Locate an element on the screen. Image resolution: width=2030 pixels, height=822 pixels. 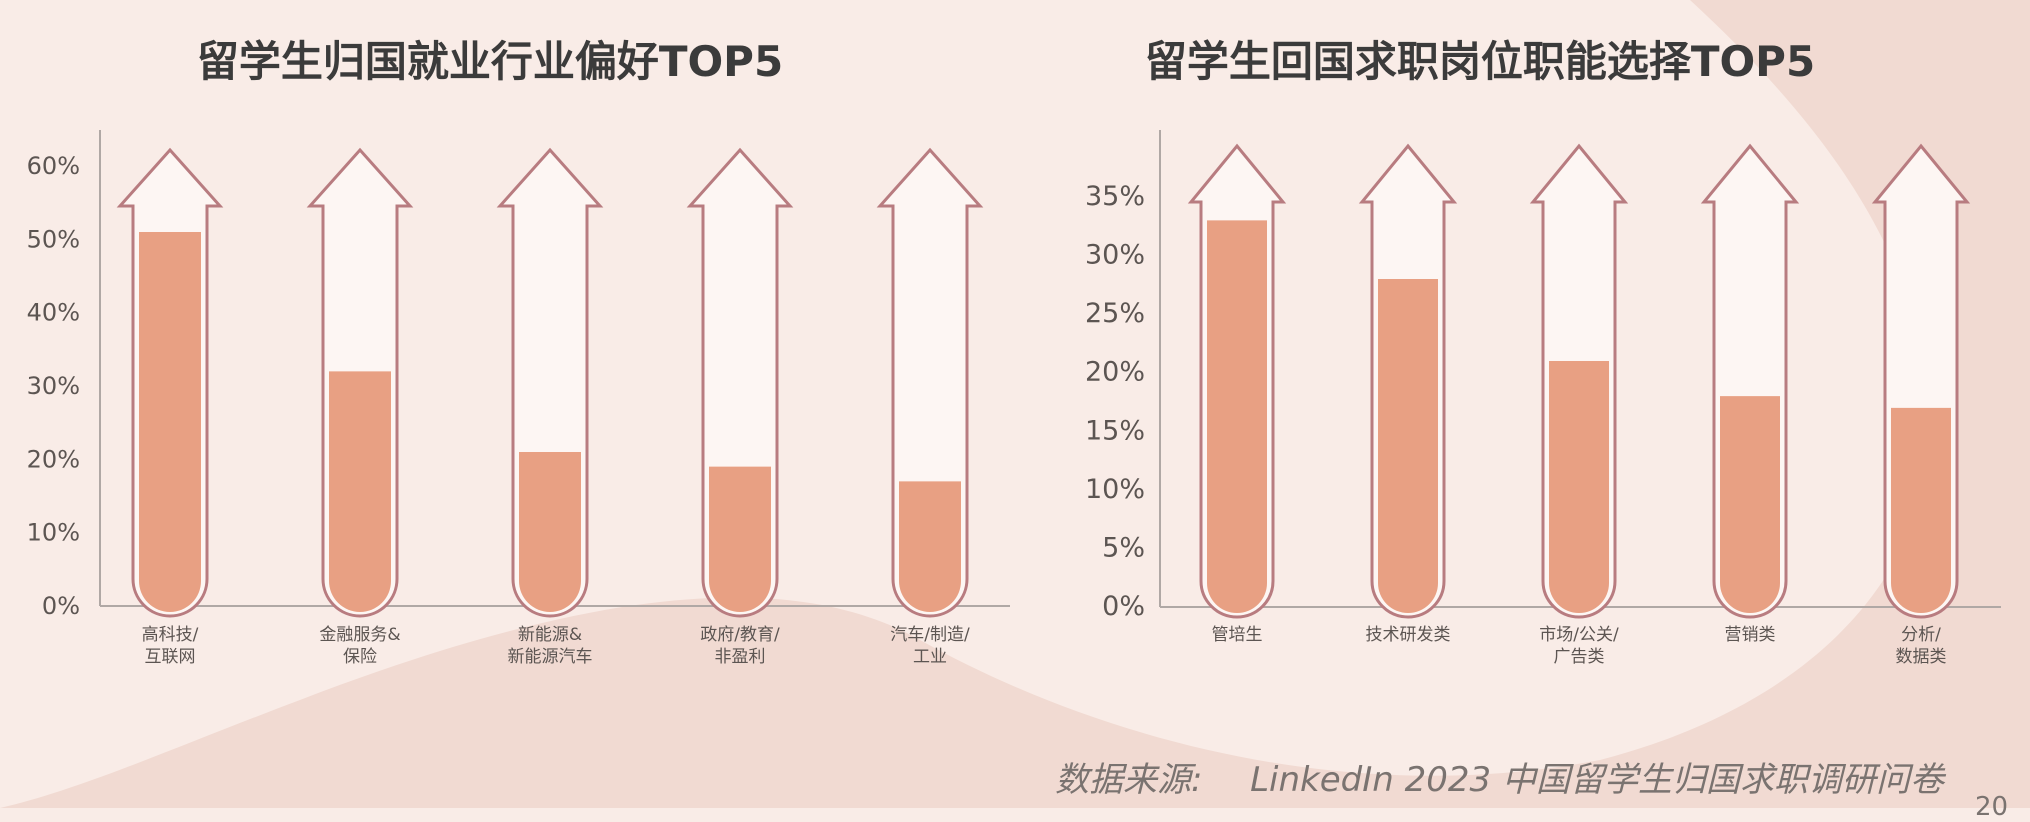
y-tick-label: 25% is located at coordinates (1115, 313).